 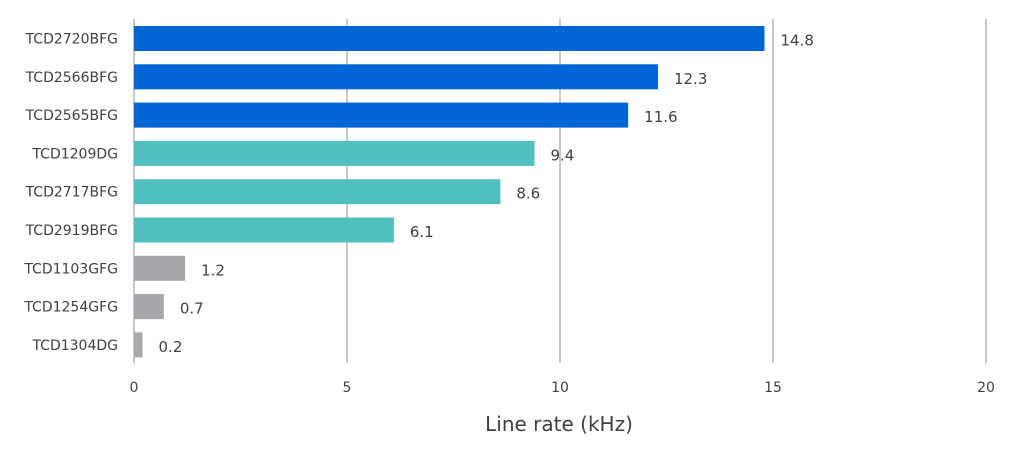 What do you see at coordinates (71, 231) in the screenshot?
I see `category-label: TCD2919BFG` at bounding box center [71, 231].